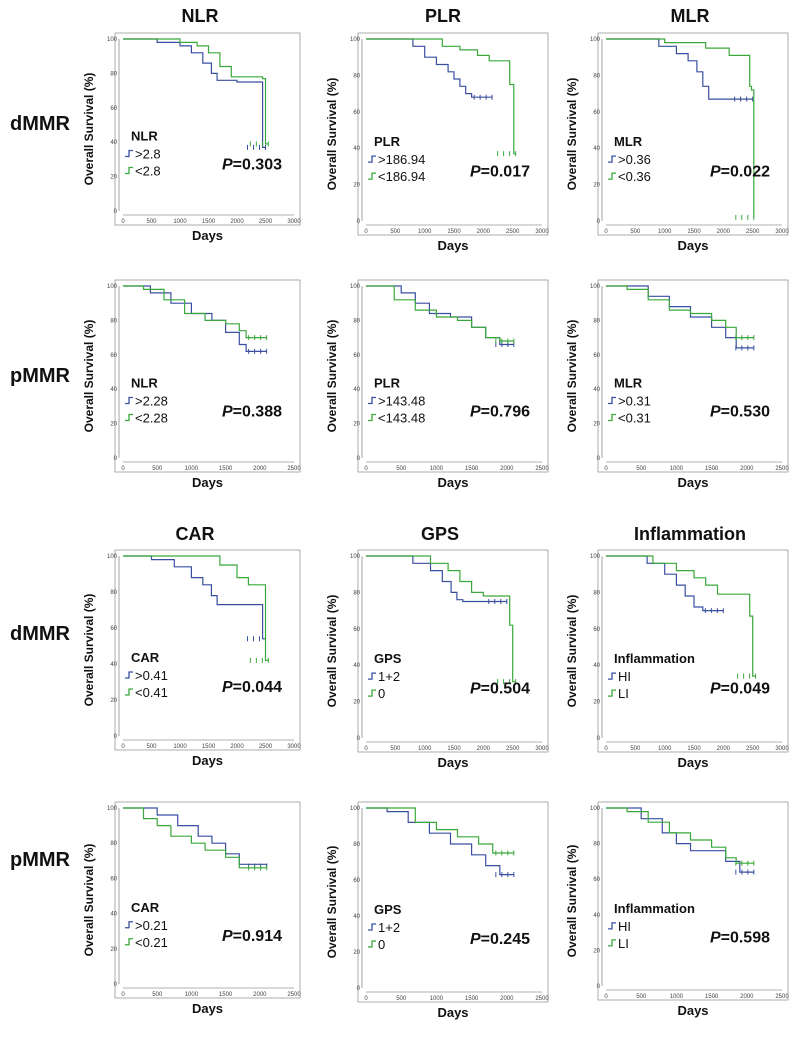 Image resolution: width=800 pixels, height=1040 pixels. I want to click on p-value-number: =0.796, so click(505, 411).